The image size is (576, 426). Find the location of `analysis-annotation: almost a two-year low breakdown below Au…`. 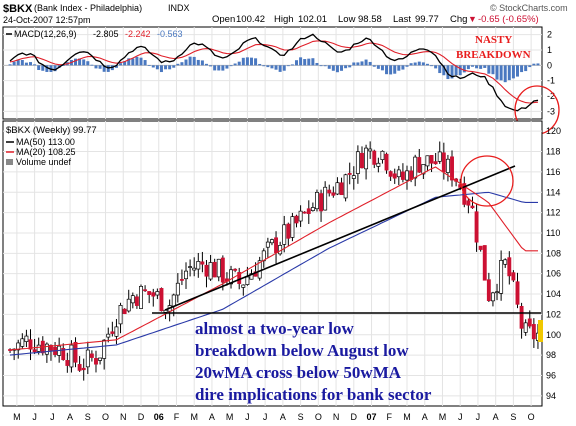

analysis-annotation: almost a two-year low breakdown below Au… is located at coordinates (313, 361).